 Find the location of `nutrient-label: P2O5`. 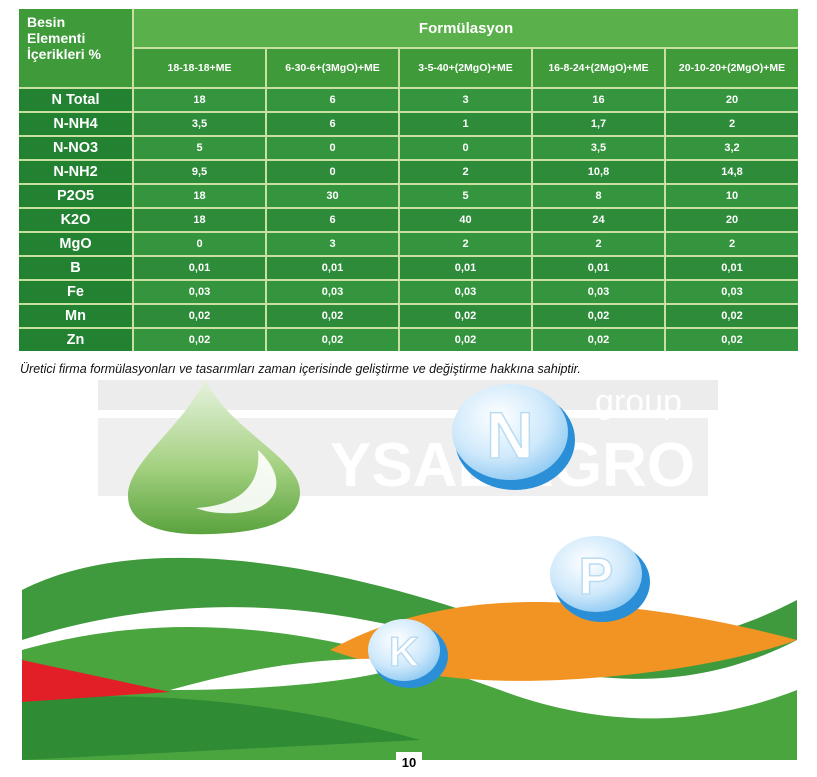

nutrient-label: P2O5 is located at coordinates (76, 195).